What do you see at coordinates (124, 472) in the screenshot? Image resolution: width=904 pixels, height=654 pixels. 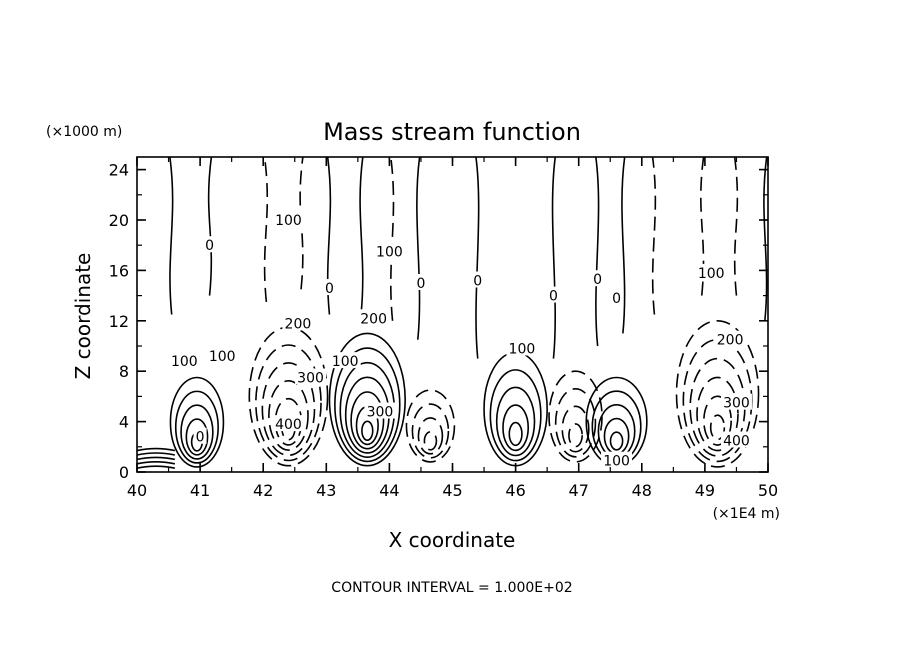 I see `y-tick-label: 0` at bounding box center [124, 472].